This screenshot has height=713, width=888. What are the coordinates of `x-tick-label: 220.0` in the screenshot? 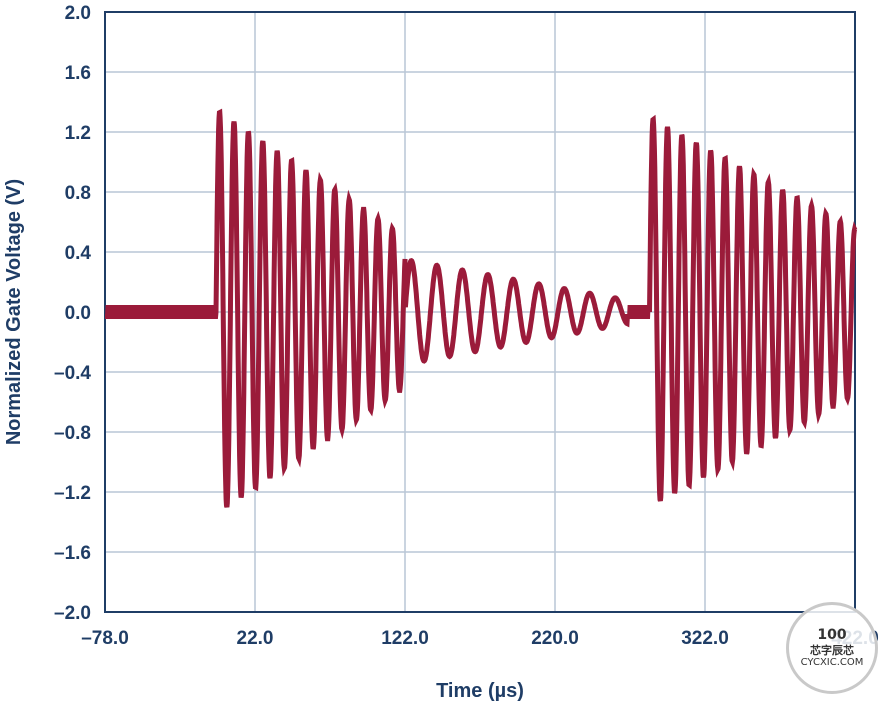 It's located at (555, 638).